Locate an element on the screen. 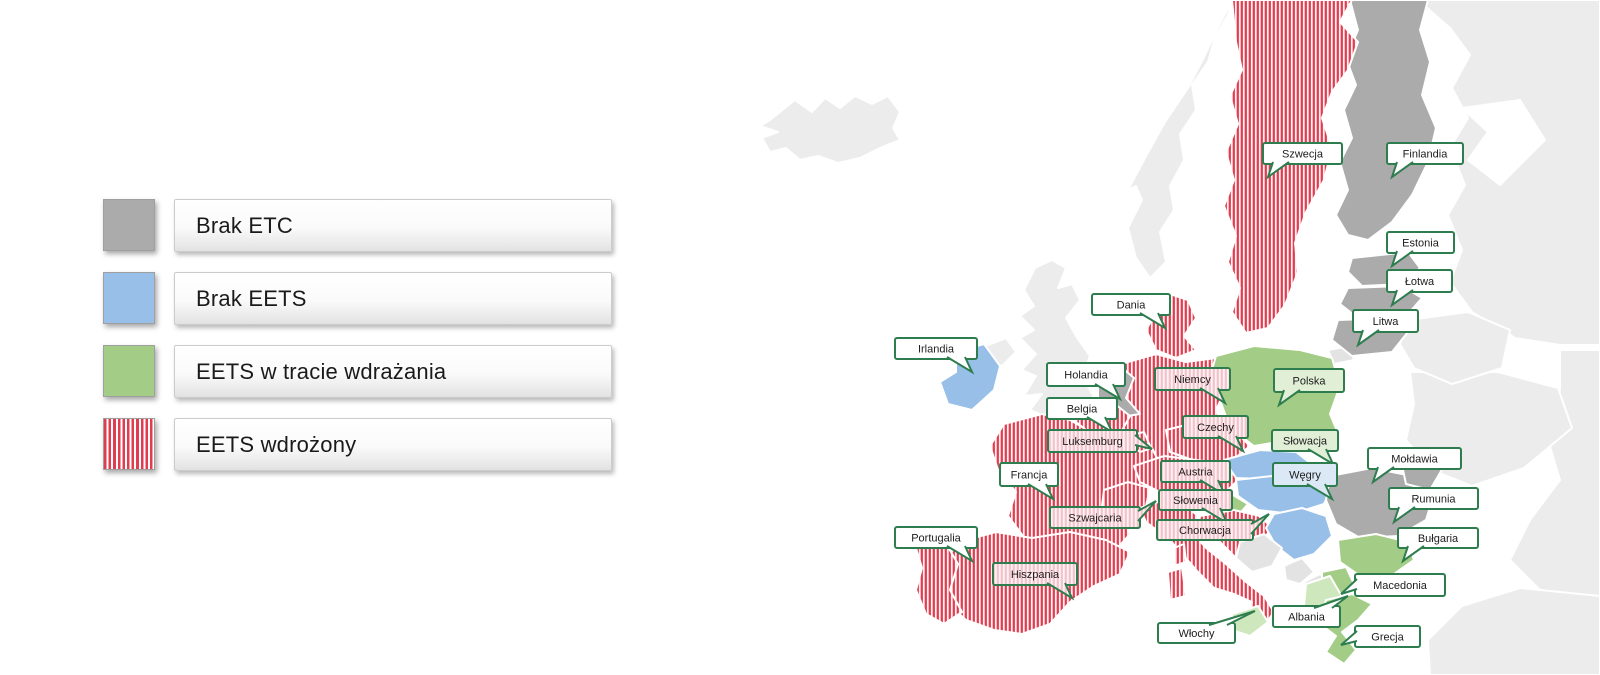  country-callout-tail-irlandia is located at coordinates (960, 365).